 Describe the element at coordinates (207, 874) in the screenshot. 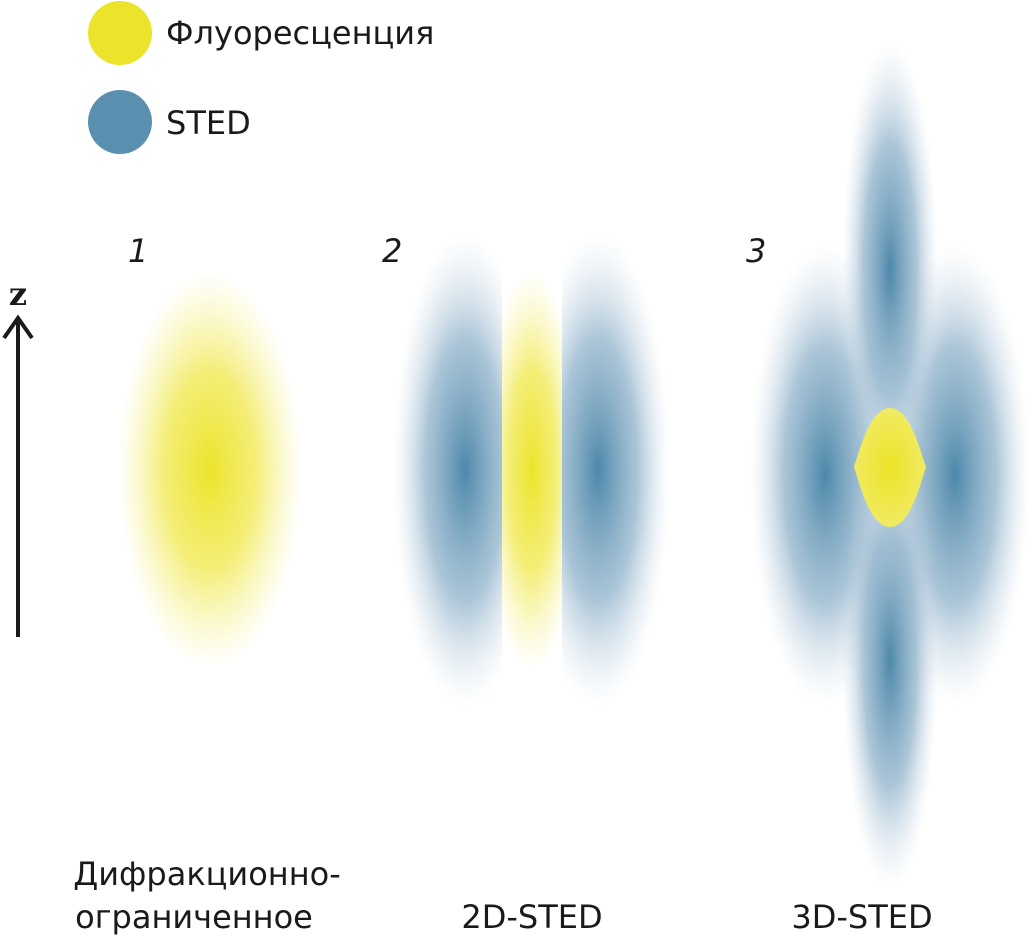

I see `panel-1-caption-line1: Дифракционно-` at that location.